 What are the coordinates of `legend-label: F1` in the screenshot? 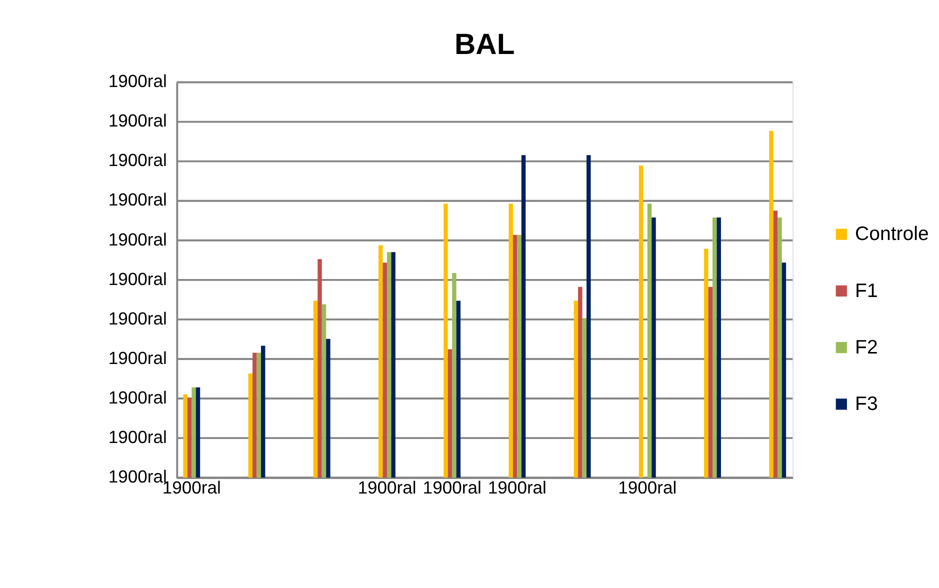 It's located at (866, 291).